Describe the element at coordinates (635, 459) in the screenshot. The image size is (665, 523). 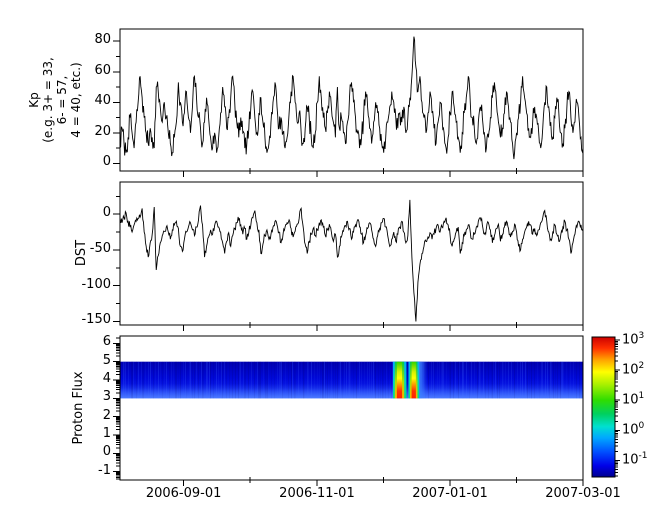
I see `colorbar-tick-label: 10⁻¹` at that location.